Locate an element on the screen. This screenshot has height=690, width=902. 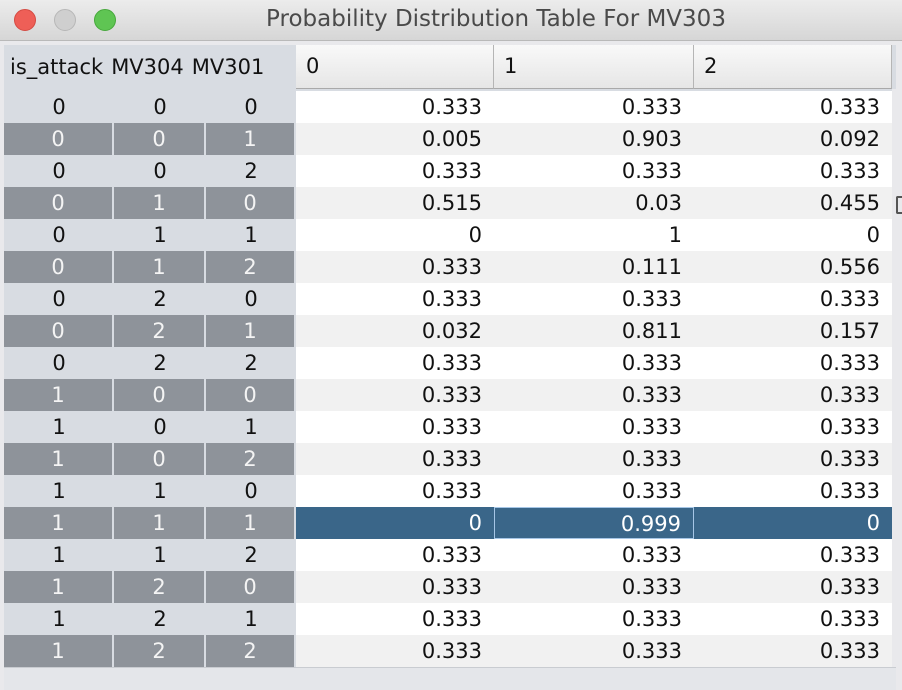
title-bar: Probability Distribution Table For MV303 is located at coordinates (451, 20).